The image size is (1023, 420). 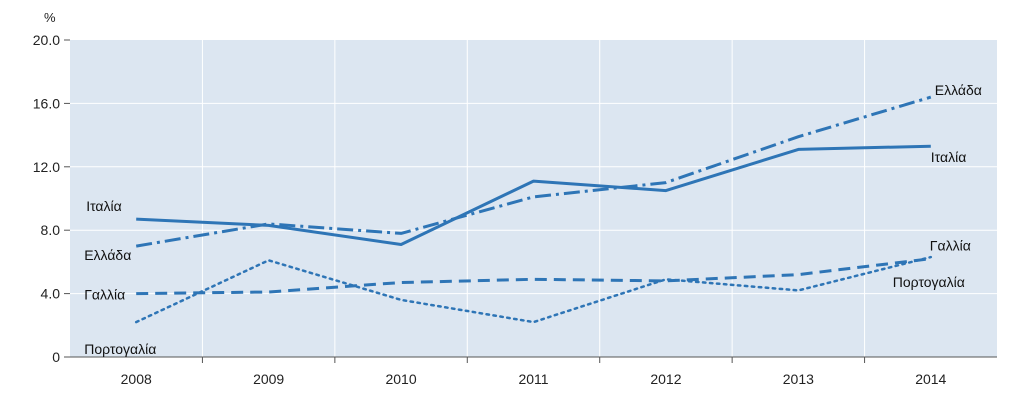 What do you see at coordinates (56, 357) in the screenshot?
I see `y-tick-label: 0` at bounding box center [56, 357].